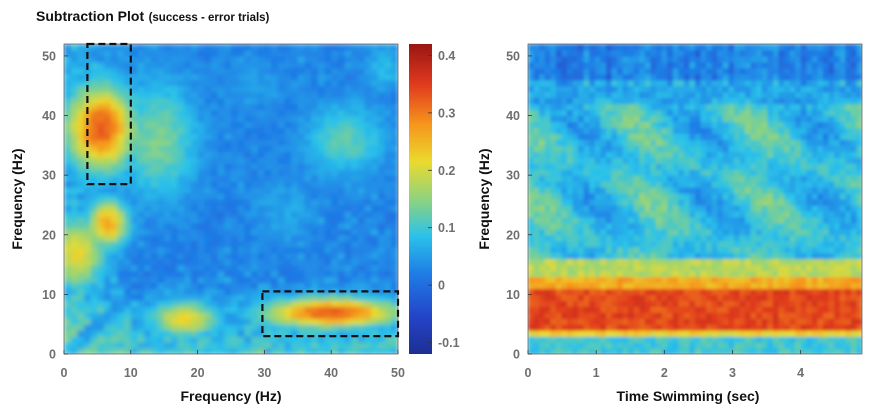 The width and height of the screenshot is (869, 410). What do you see at coordinates (434, 199) in the screenshot?
I see `colorbar: -0.1 0 0.1 0.2 0.3 0.4` at bounding box center [434, 199].